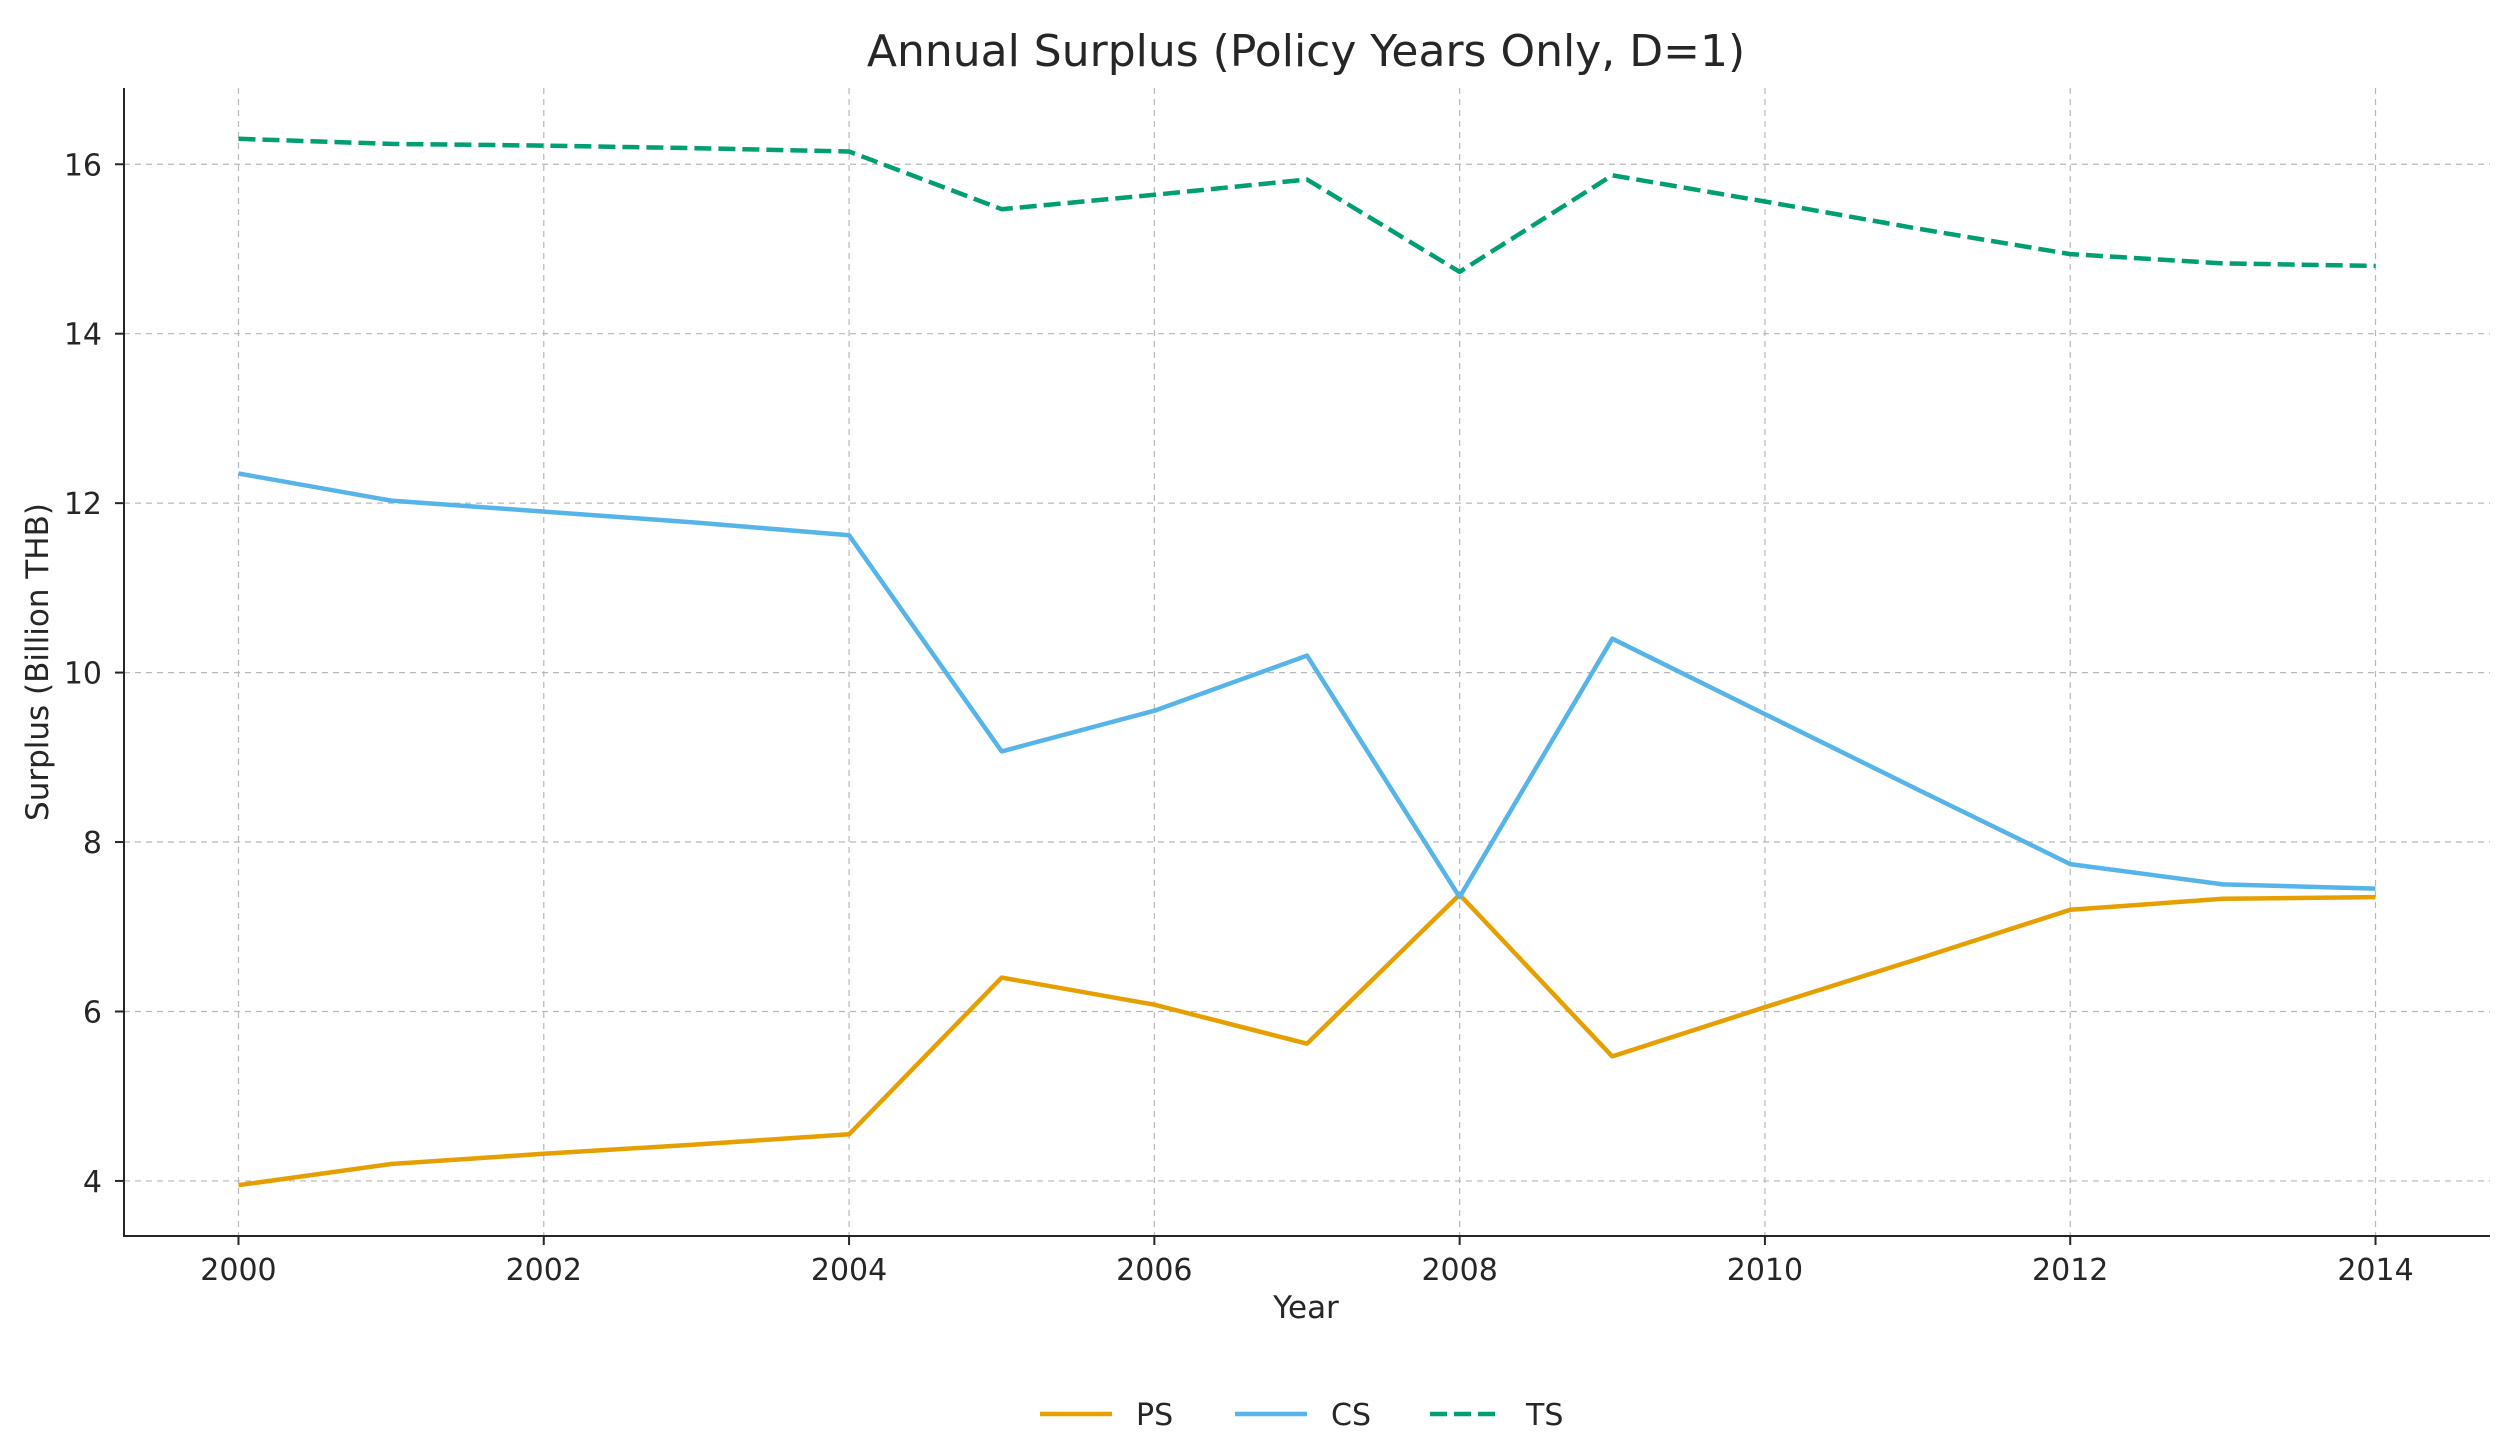  What do you see at coordinates (1305, 1308) in the screenshot?
I see `x-axis-label: Year` at bounding box center [1305, 1308].